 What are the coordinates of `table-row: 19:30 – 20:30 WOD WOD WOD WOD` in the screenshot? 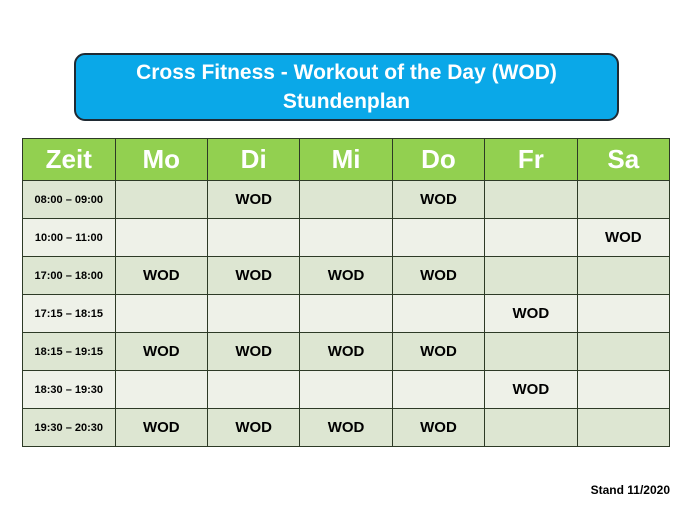 It's located at (346, 427).